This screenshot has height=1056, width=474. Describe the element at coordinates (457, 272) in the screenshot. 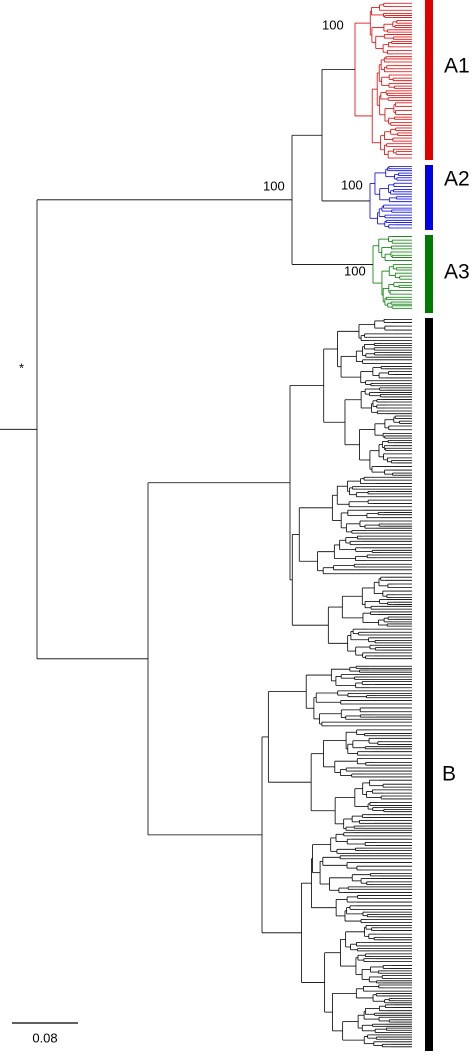

I see `clade-label: A3` at that location.